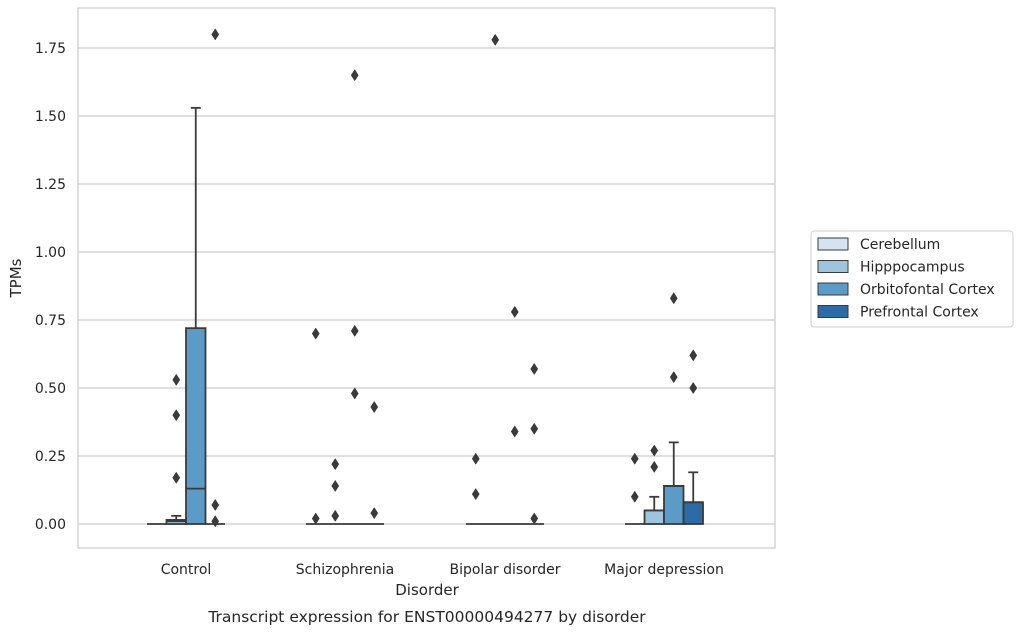 The width and height of the screenshot is (1023, 638). What do you see at coordinates (50, 457) in the screenshot?
I see `y-tick-label: 0.25` at bounding box center [50, 457].